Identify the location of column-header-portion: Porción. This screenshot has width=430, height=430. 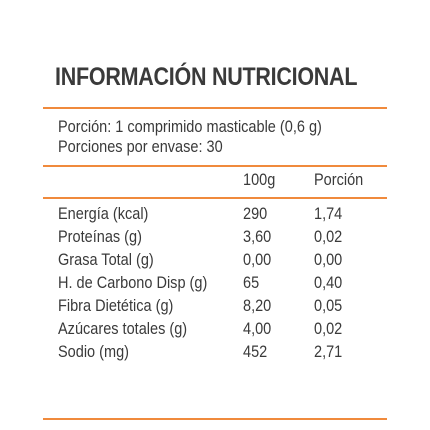
(339, 180).